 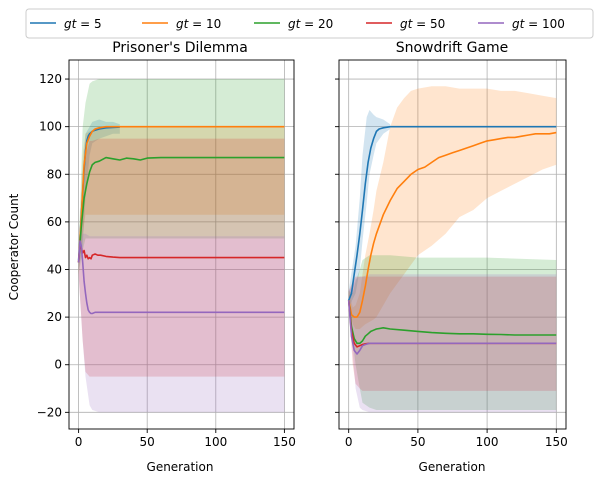 I want to click on y-tick-label: 100, so click(x=50, y=127).